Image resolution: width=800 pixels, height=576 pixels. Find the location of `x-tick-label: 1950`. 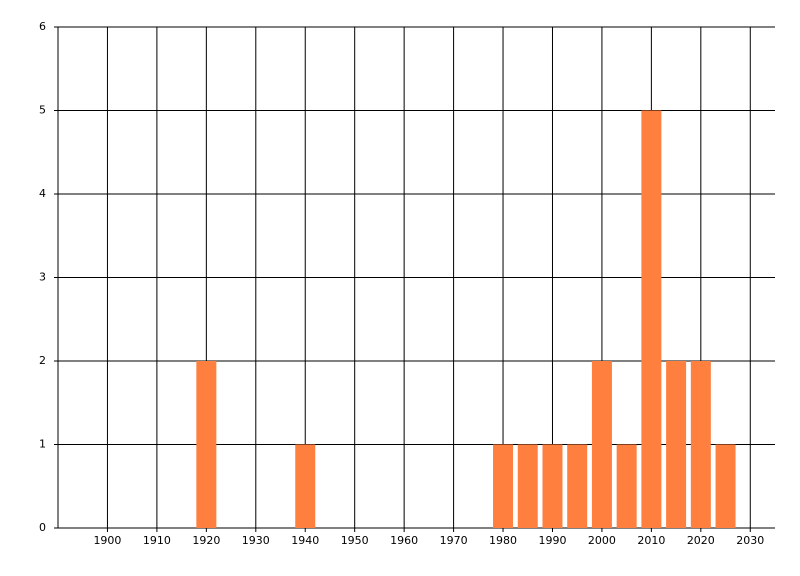

x-tick-label: 1950 is located at coordinates (355, 540).